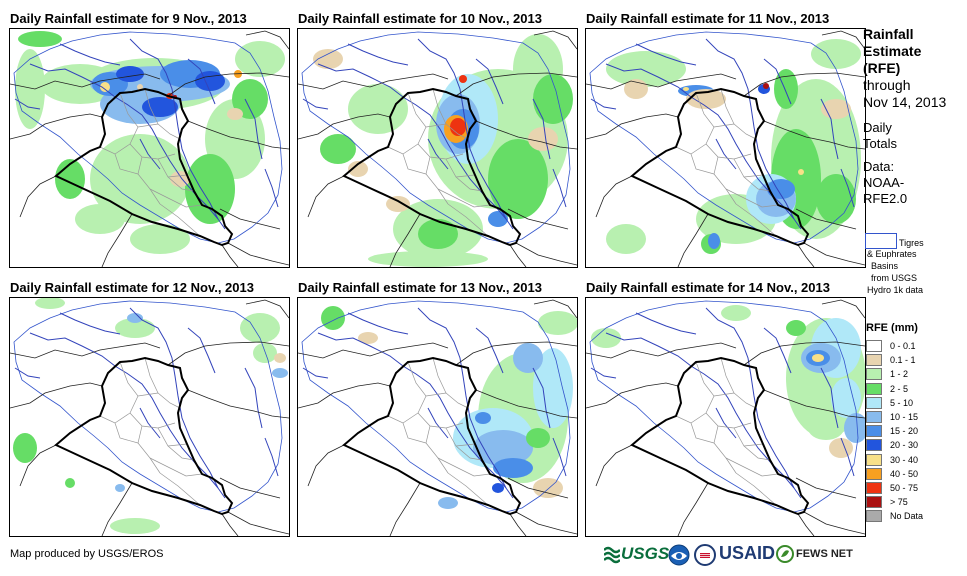 Image resolution: width=967 pixels, height=576 pixels. What do you see at coordinates (905, 102) in the screenshot?
I see `through-date: Nov 14, 2013` at bounding box center [905, 102].